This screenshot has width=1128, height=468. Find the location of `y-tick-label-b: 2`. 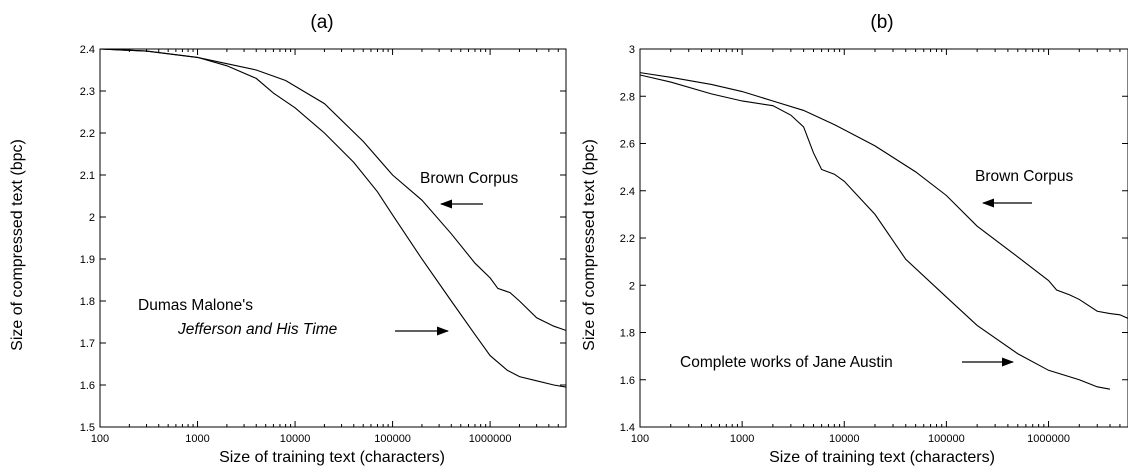

y-tick-label-b: 2 is located at coordinates (632, 286).